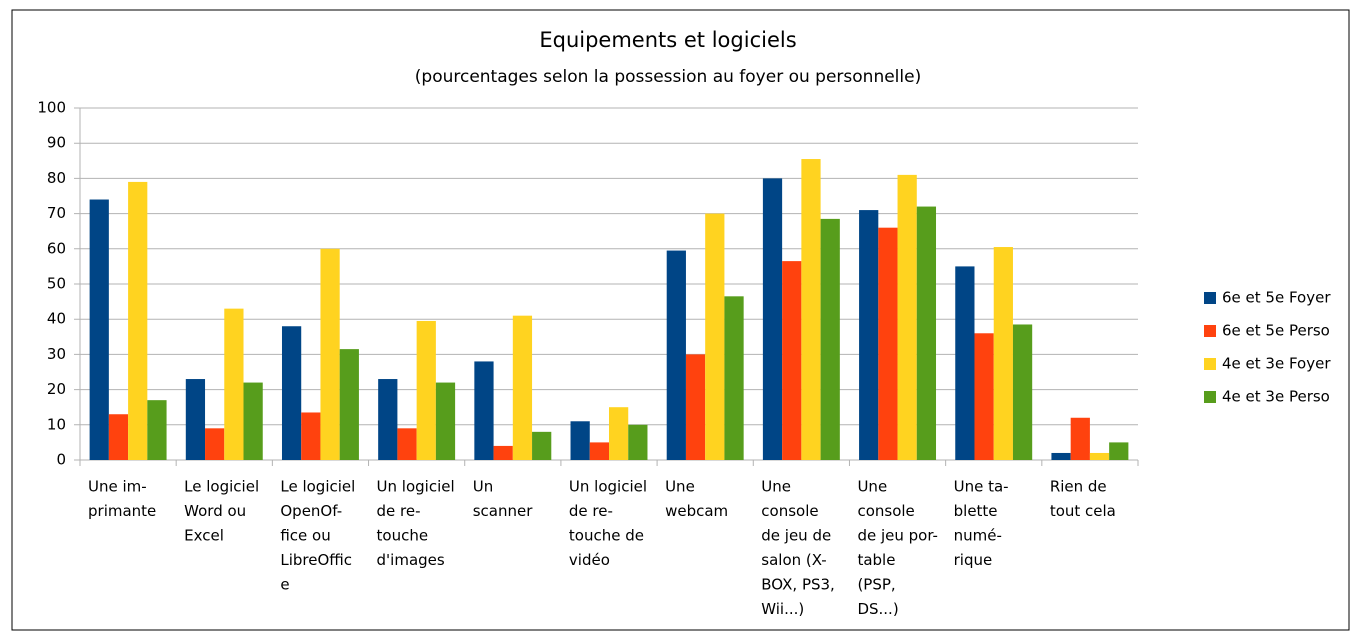 The height and width of the screenshot is (641, 1360). What do you see at coordinates (981, 487) in the screenshot?
I see `x-tick-label: Une ta-` at bounding box center [981, 487].